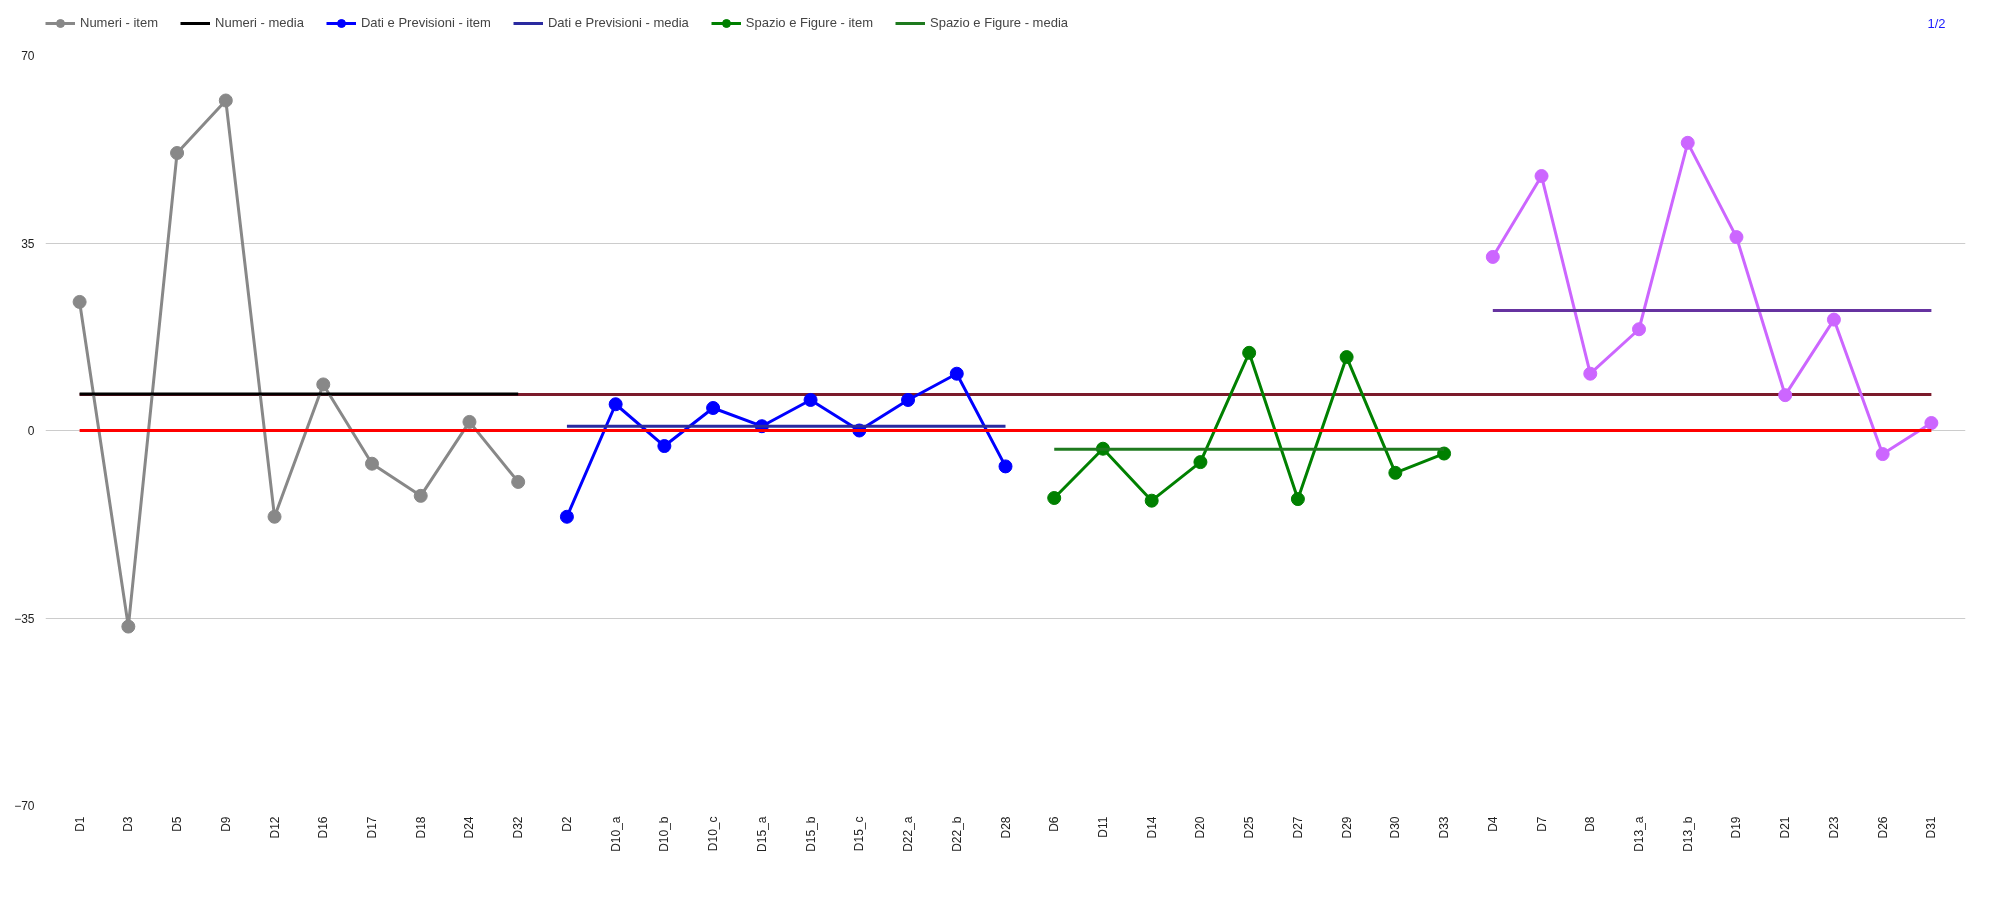 The height and width of the screenshot is (897, 2001). What do you see at coordinates (274, 827) in the screenshot?
I see `x-tick-label: D12` at bounding box center [274, 827].